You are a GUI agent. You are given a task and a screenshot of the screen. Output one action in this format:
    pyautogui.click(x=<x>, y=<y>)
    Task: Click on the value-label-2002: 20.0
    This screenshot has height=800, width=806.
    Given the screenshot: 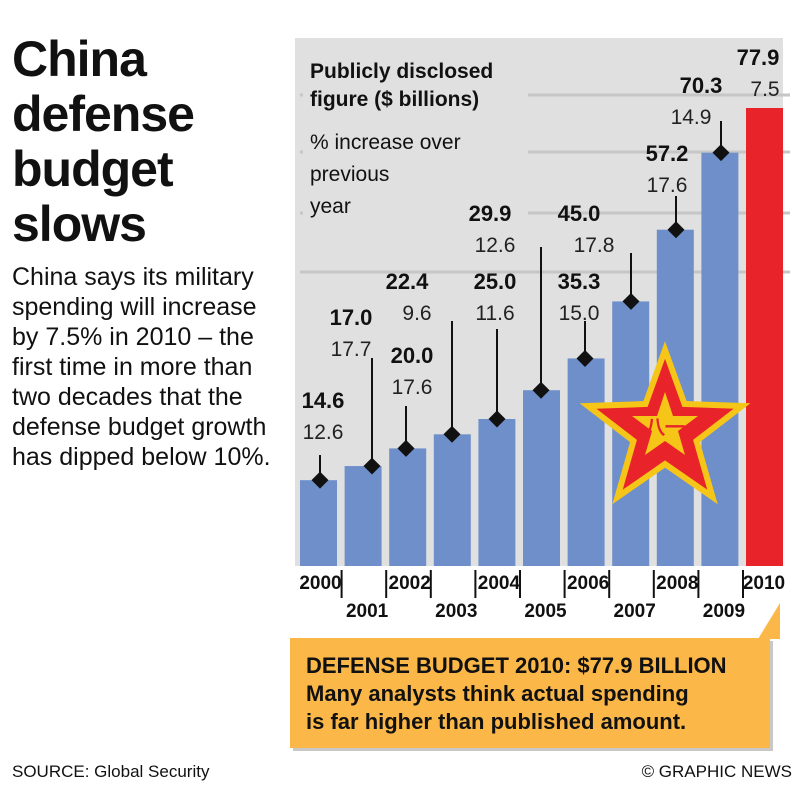 What is the action you would take?
    pyautogui.click(x=412, y=355)
    